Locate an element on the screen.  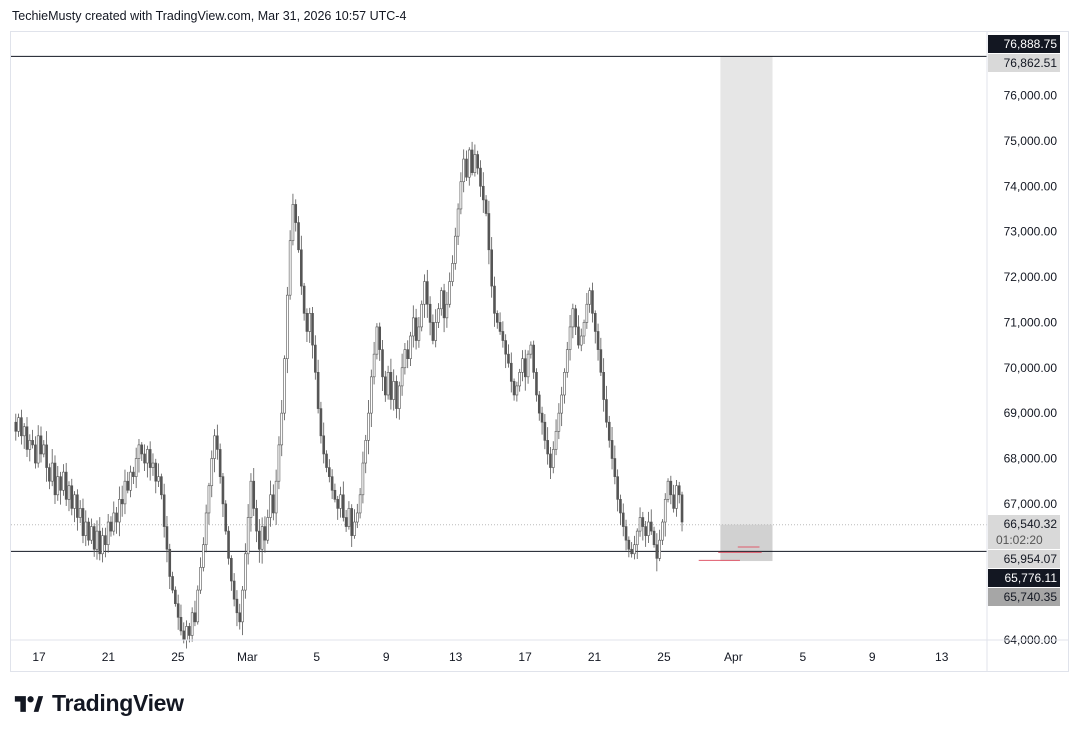
price-label: 76,862.51 is located at coordinates (1024, 63).